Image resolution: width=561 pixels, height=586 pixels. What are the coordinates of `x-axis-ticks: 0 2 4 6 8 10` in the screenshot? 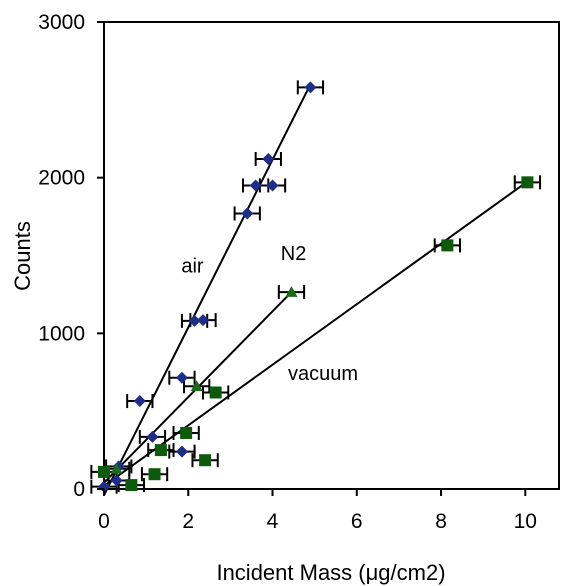 It's located at (317, 511).